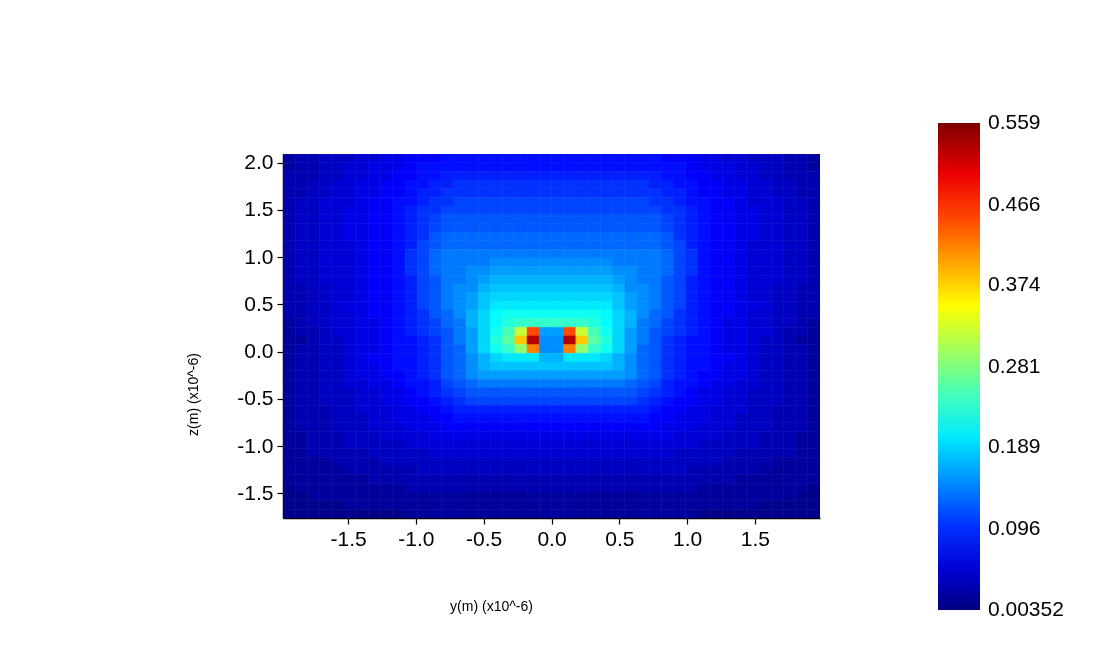 The image size is (1102, 672). What do you see at coordinates (1014, 446) in the screenshot?
I see `color-bar-label: 0.189` at bounding box center [1014, 446].